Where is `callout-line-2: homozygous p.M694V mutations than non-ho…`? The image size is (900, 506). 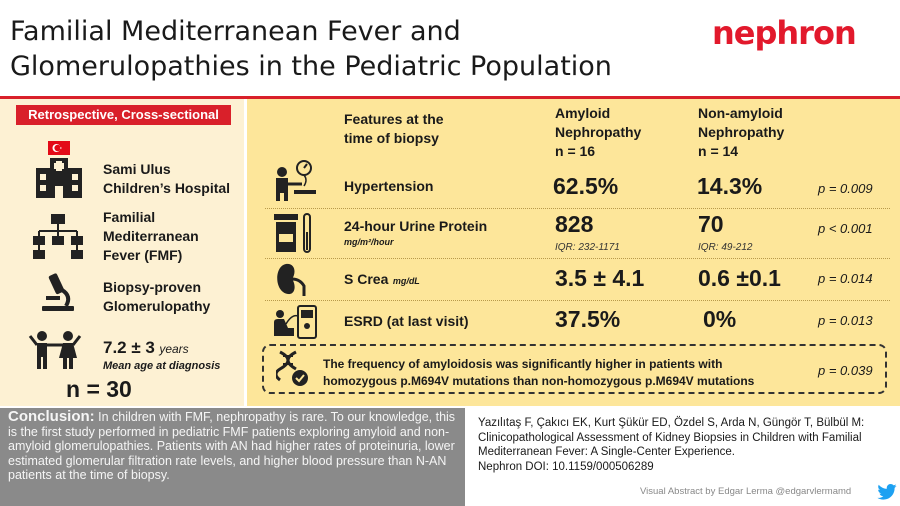 callout-line-2: homozygous p.M694V mutations than non-ho… is located at coordinates (539, 381).